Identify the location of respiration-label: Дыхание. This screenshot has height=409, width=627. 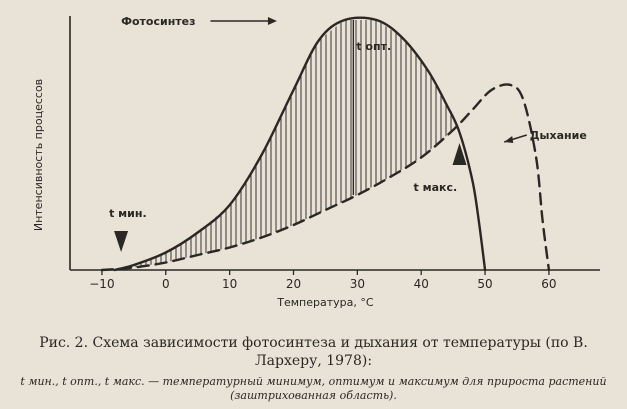
(558, 135).